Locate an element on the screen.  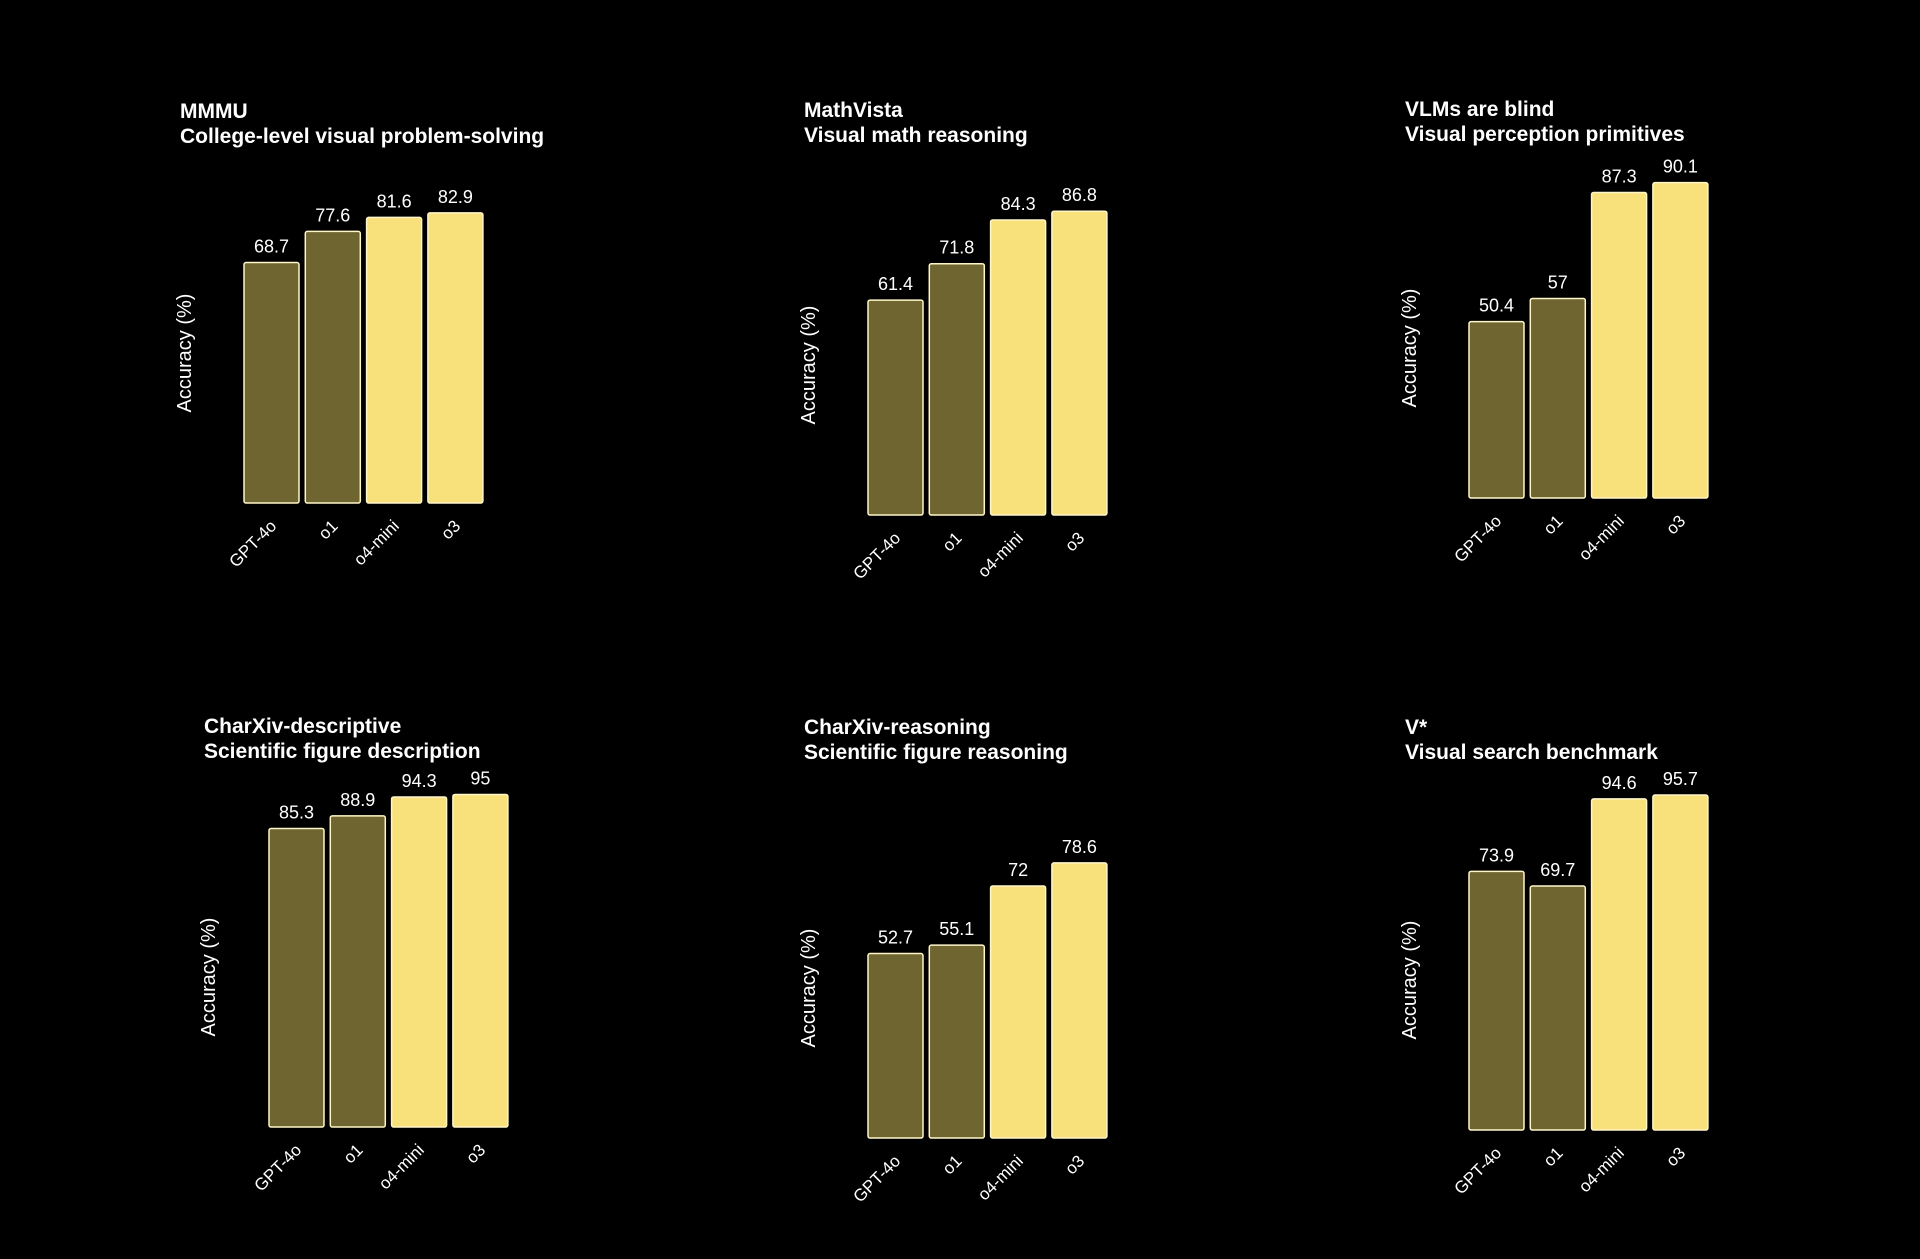
bar-value-label: 68.7 is located at coordinates (271, 247).